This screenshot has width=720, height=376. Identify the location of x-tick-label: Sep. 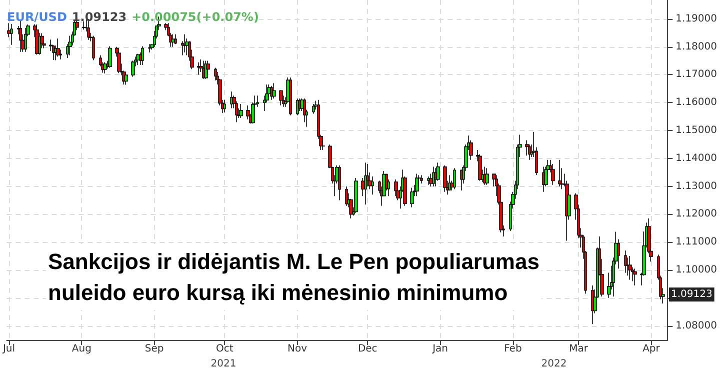
(154, 349).